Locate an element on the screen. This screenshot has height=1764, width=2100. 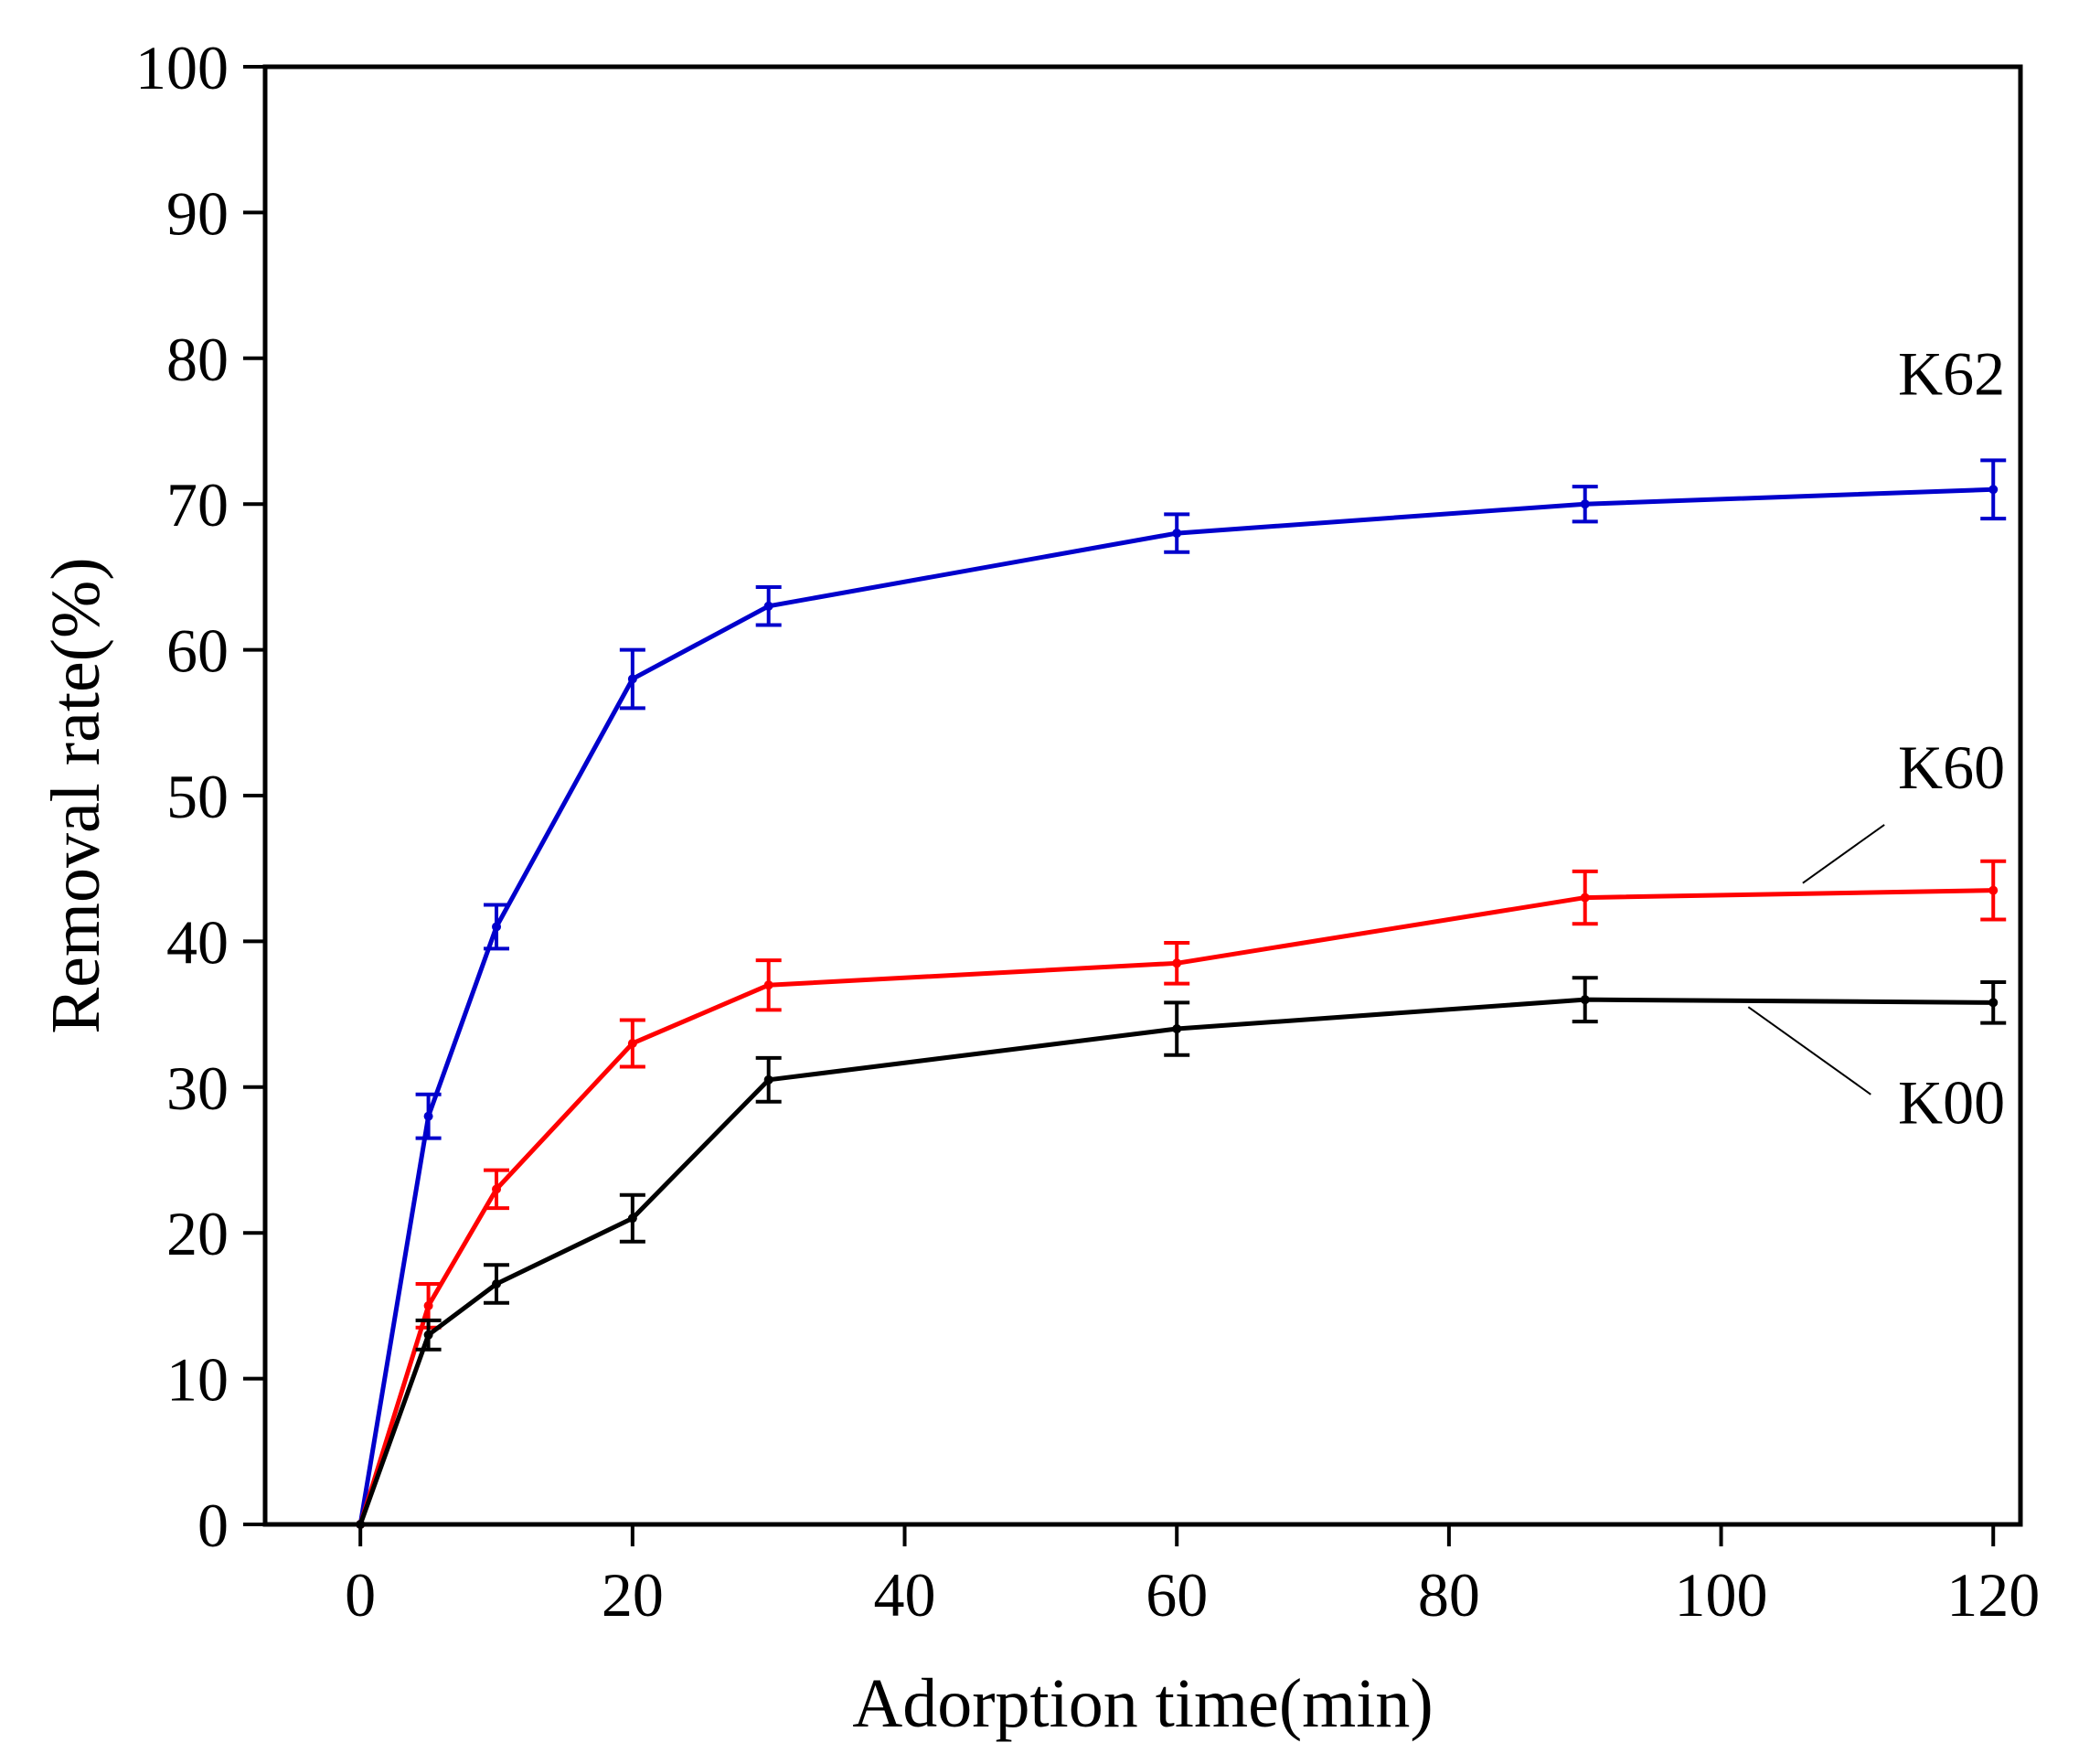
leader-line-k00 is located at coordinates (1809, 1051).